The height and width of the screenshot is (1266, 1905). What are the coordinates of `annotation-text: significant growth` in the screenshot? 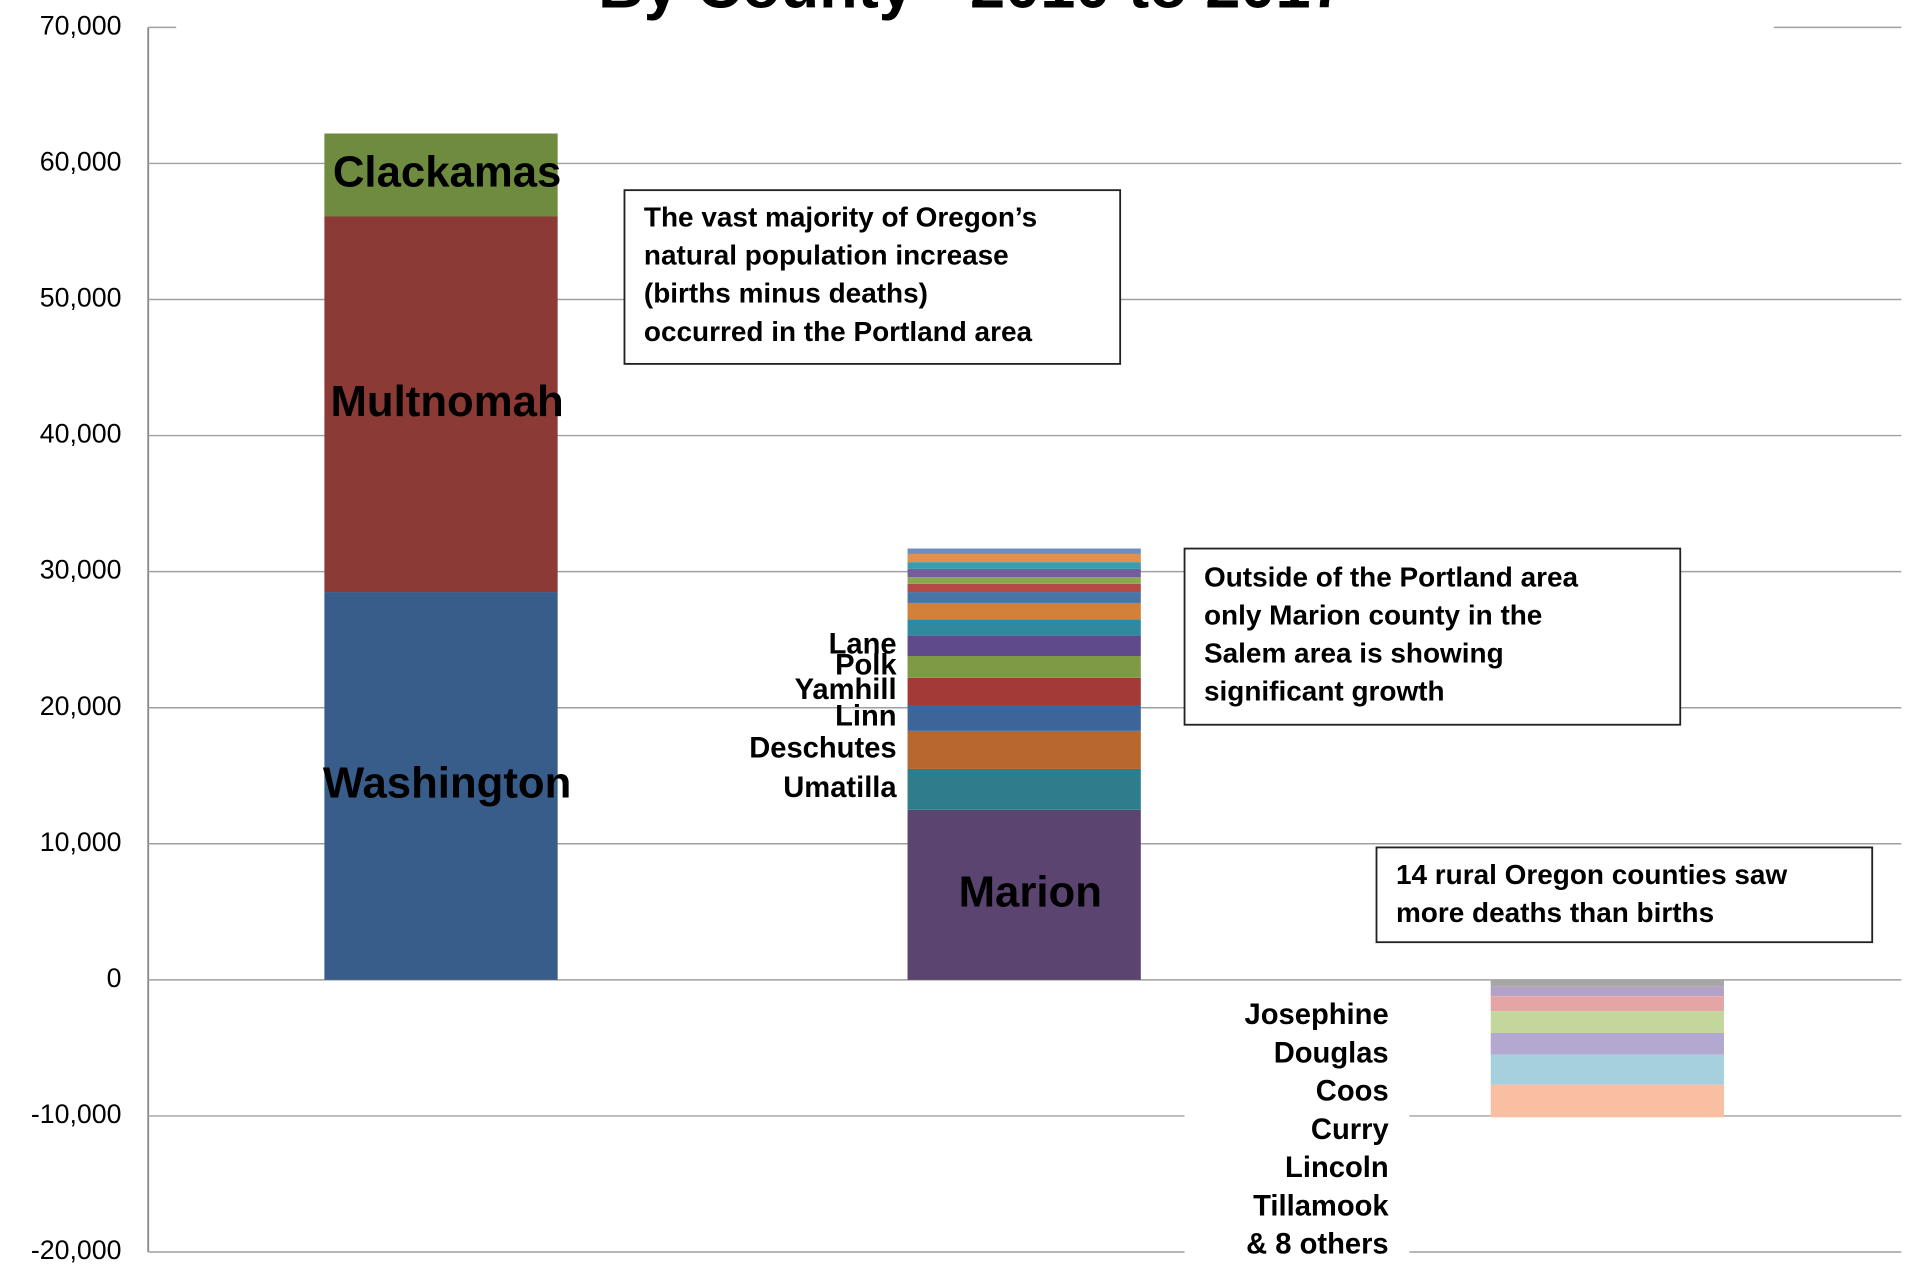 It's located at (1324, 690).